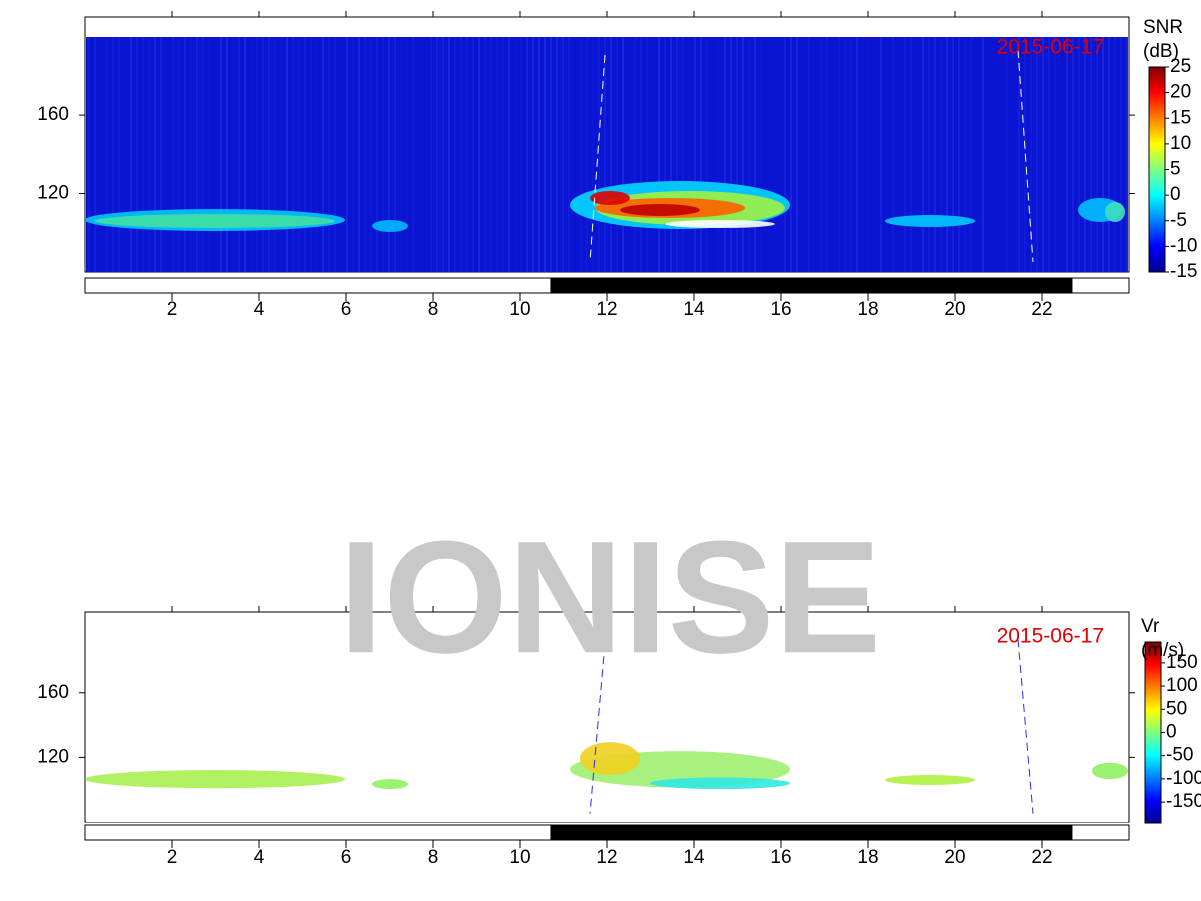  Describe the element at coordinates (1153, 732) in the screenshot. I see `colorbar` at that location.